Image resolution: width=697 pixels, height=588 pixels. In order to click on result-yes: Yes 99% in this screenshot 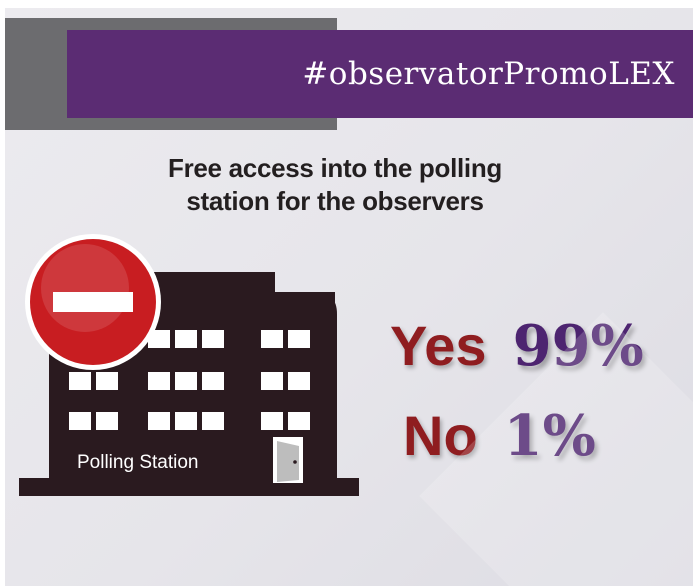, I will do `click(517, 346)`.